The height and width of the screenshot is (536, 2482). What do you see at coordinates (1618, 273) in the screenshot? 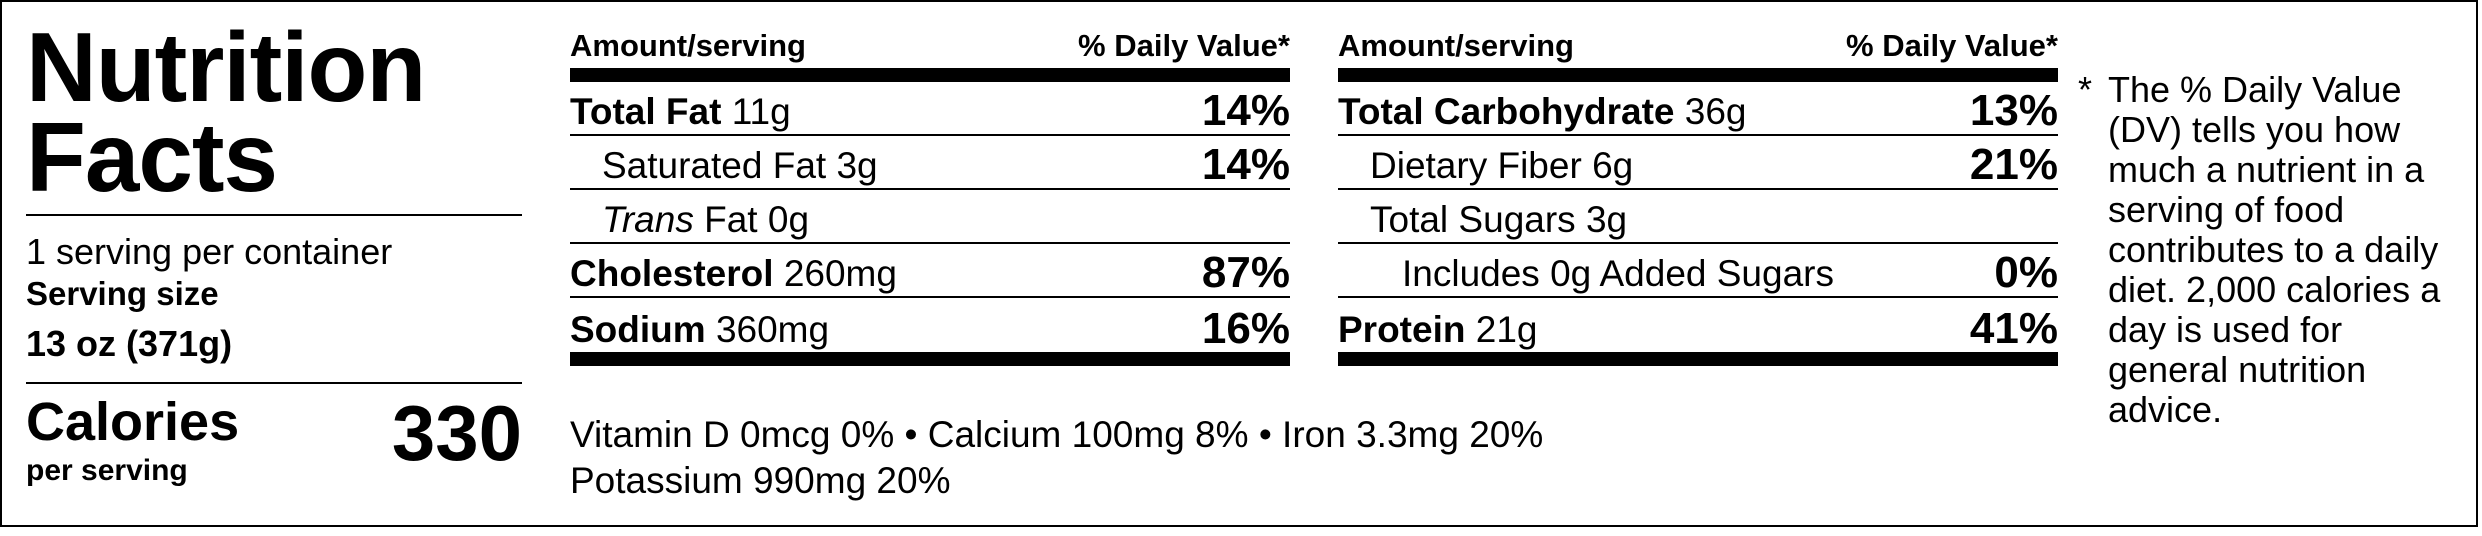
I see `nutrient-name: Includes 0g Added Sugars` at bounding box center [1618, 273].